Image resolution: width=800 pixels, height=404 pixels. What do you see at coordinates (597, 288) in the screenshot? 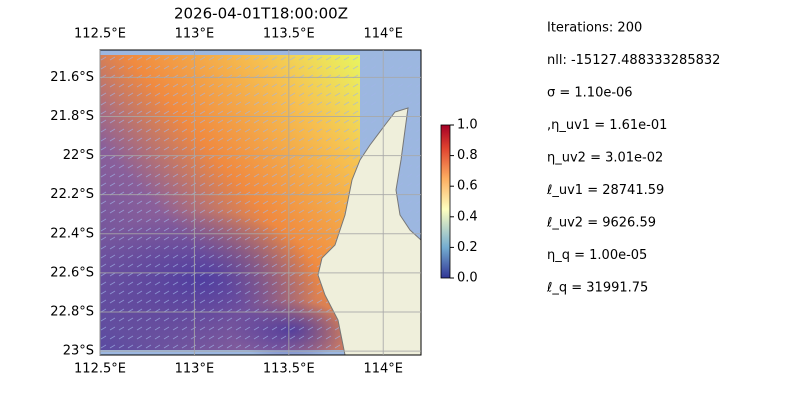
I see `annotation: ℓ_q = 31991.75` at bounding box center [597, 288].